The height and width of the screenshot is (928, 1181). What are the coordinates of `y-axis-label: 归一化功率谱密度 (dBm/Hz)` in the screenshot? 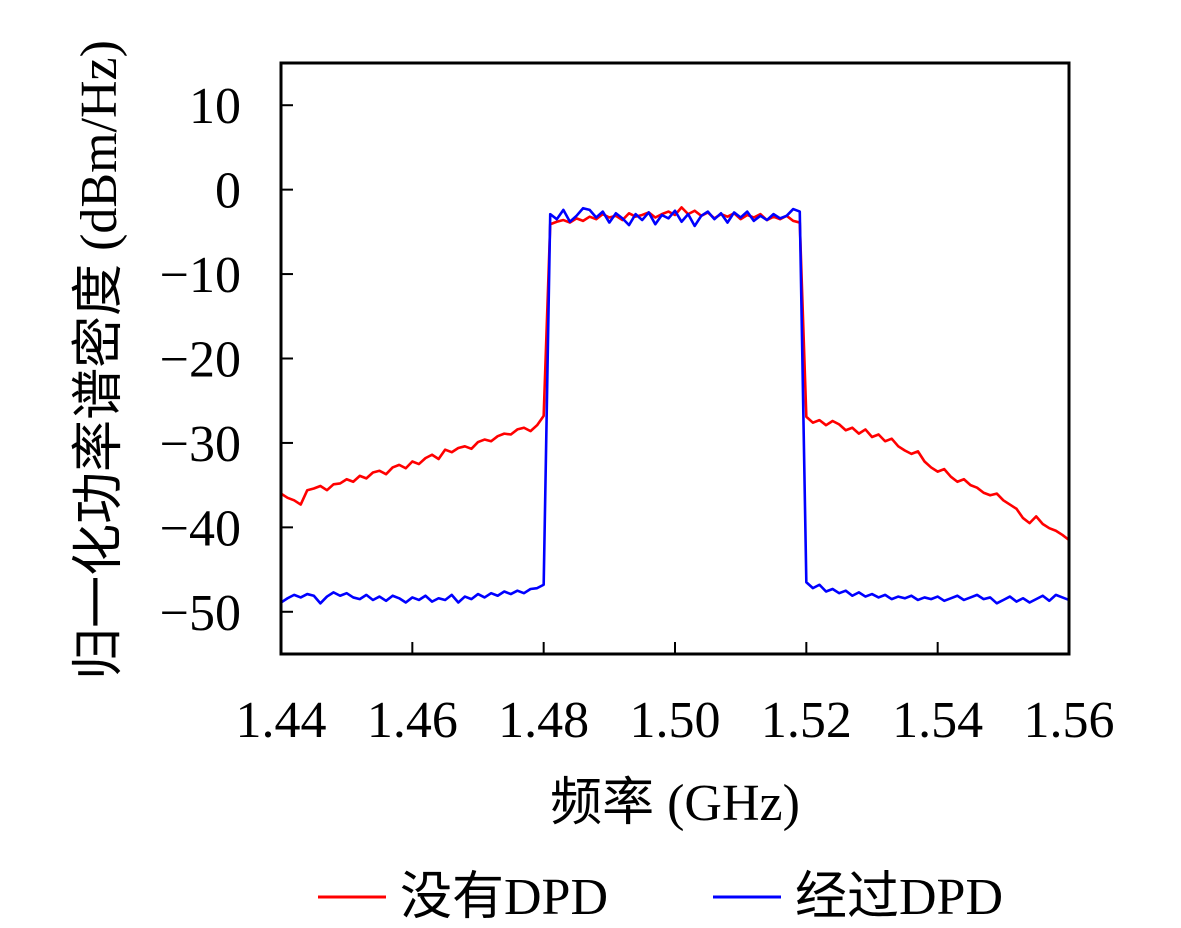 It's located at (99, 360).